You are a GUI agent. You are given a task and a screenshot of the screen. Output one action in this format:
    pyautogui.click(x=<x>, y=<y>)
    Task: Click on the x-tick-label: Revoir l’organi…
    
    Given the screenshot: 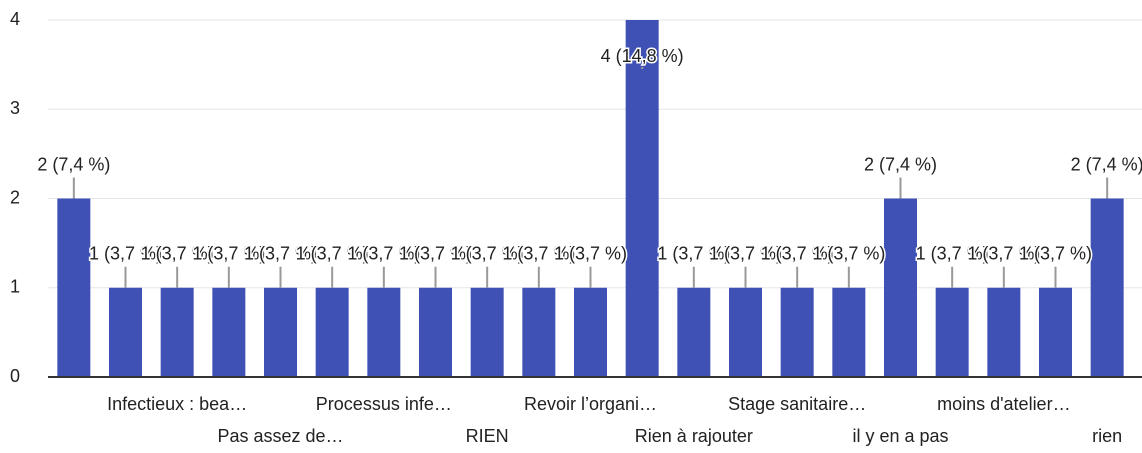 What is the action you would take?
    pyautogui.click(x=590, y=404)
    